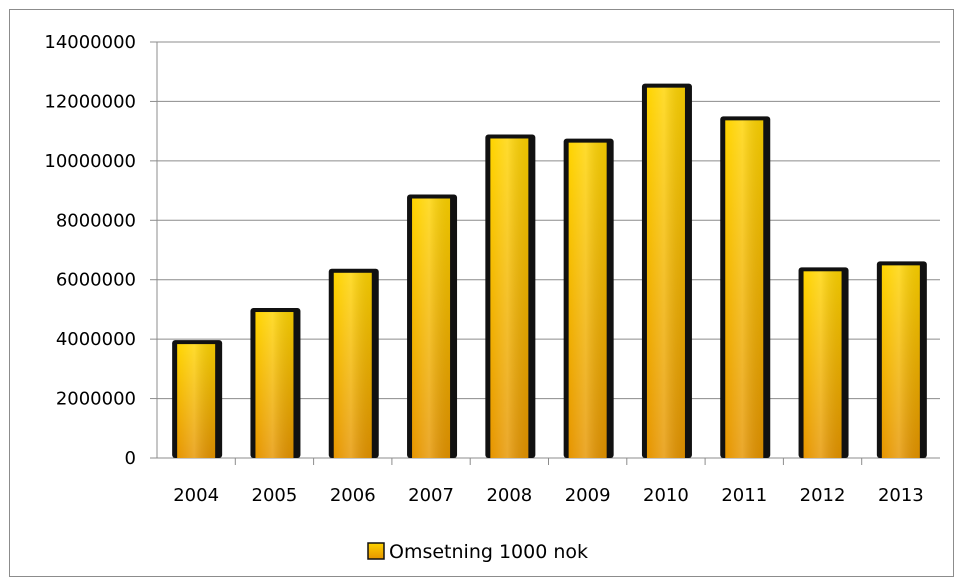 The width and height of the screenshot is (958, 581). Describe the element at coordinates (376, 551) in the screenshot. I see `legend-swatch` at that location.